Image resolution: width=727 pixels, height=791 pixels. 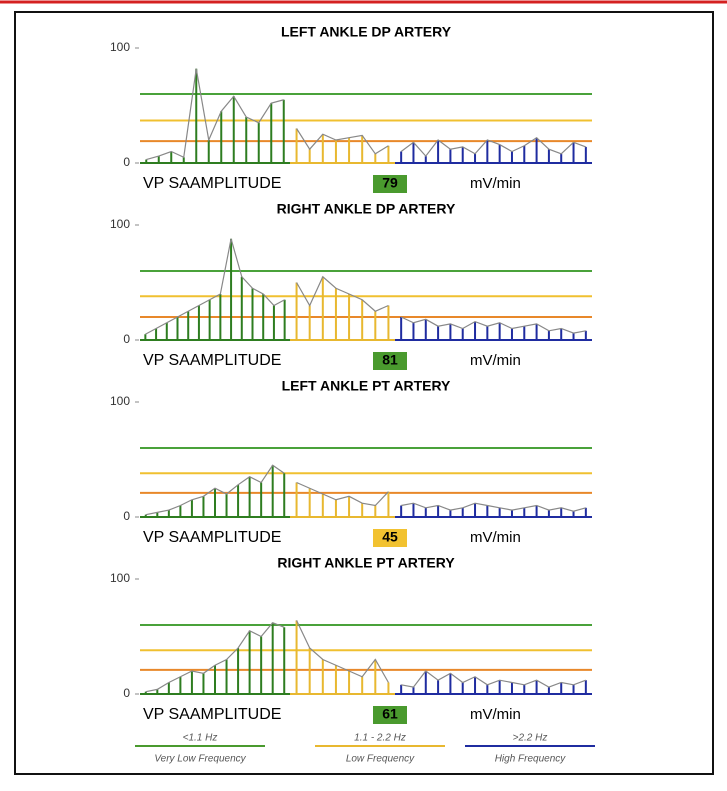 I want to click on legend-range: <1.1 Hz, so click(x=200, y=738).